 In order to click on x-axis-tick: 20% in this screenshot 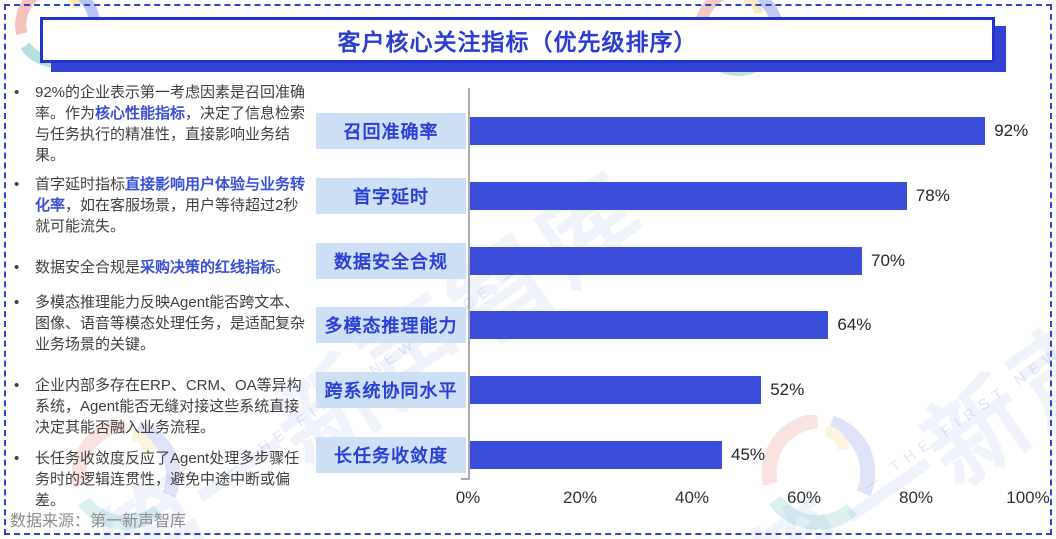, I will do `click(580, 497)`.